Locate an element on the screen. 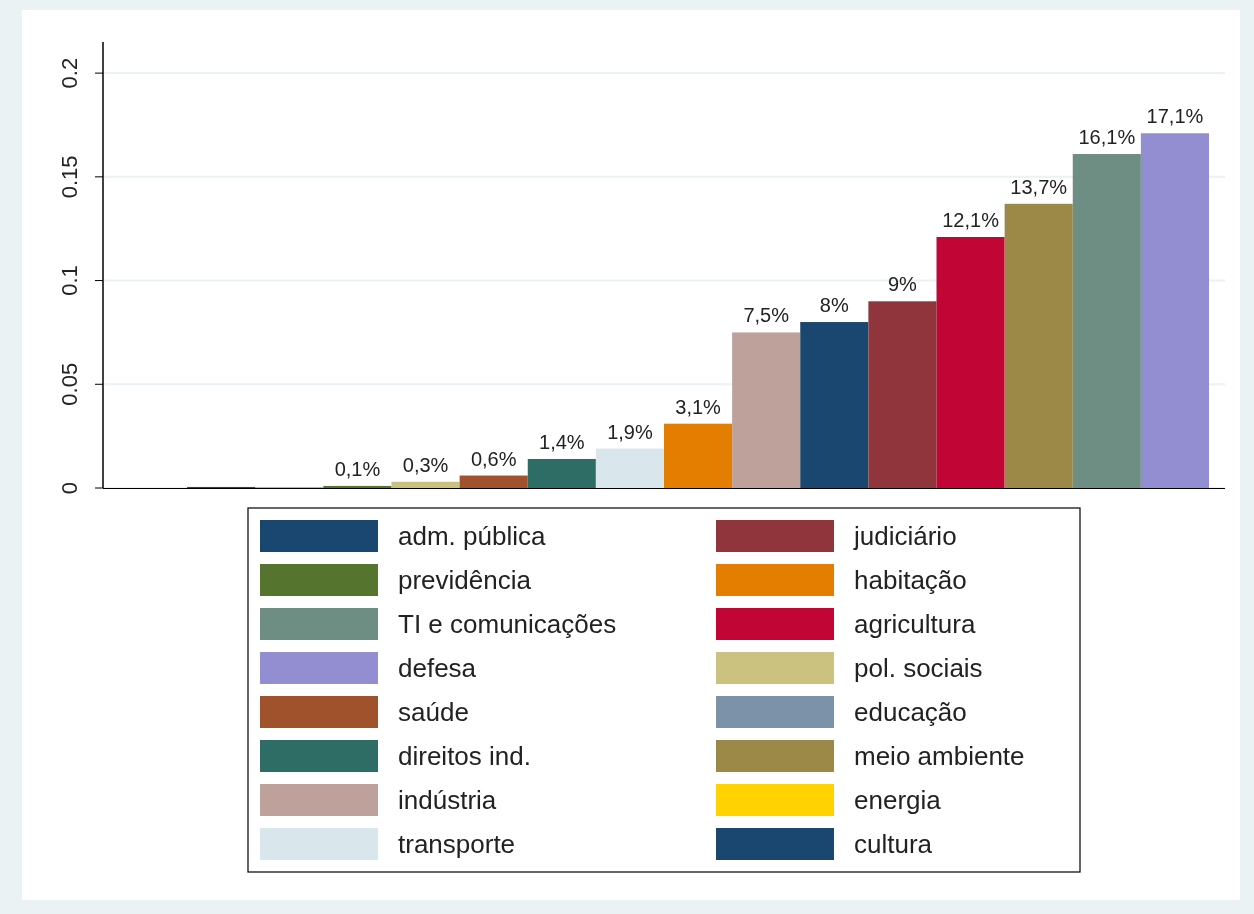 This screenshot has width=1254, height=914. legend-label: TI e comunicações is located at coordinates (507, 624).